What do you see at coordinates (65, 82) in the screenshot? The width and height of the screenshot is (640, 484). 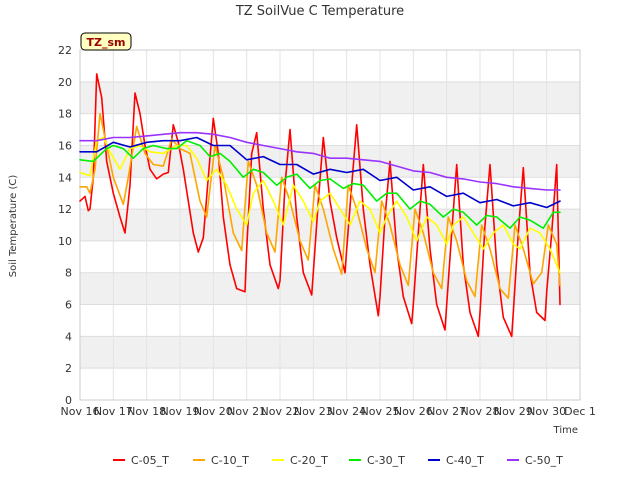 I see `y-tick-label: 20` at bounding box center [65, 82].